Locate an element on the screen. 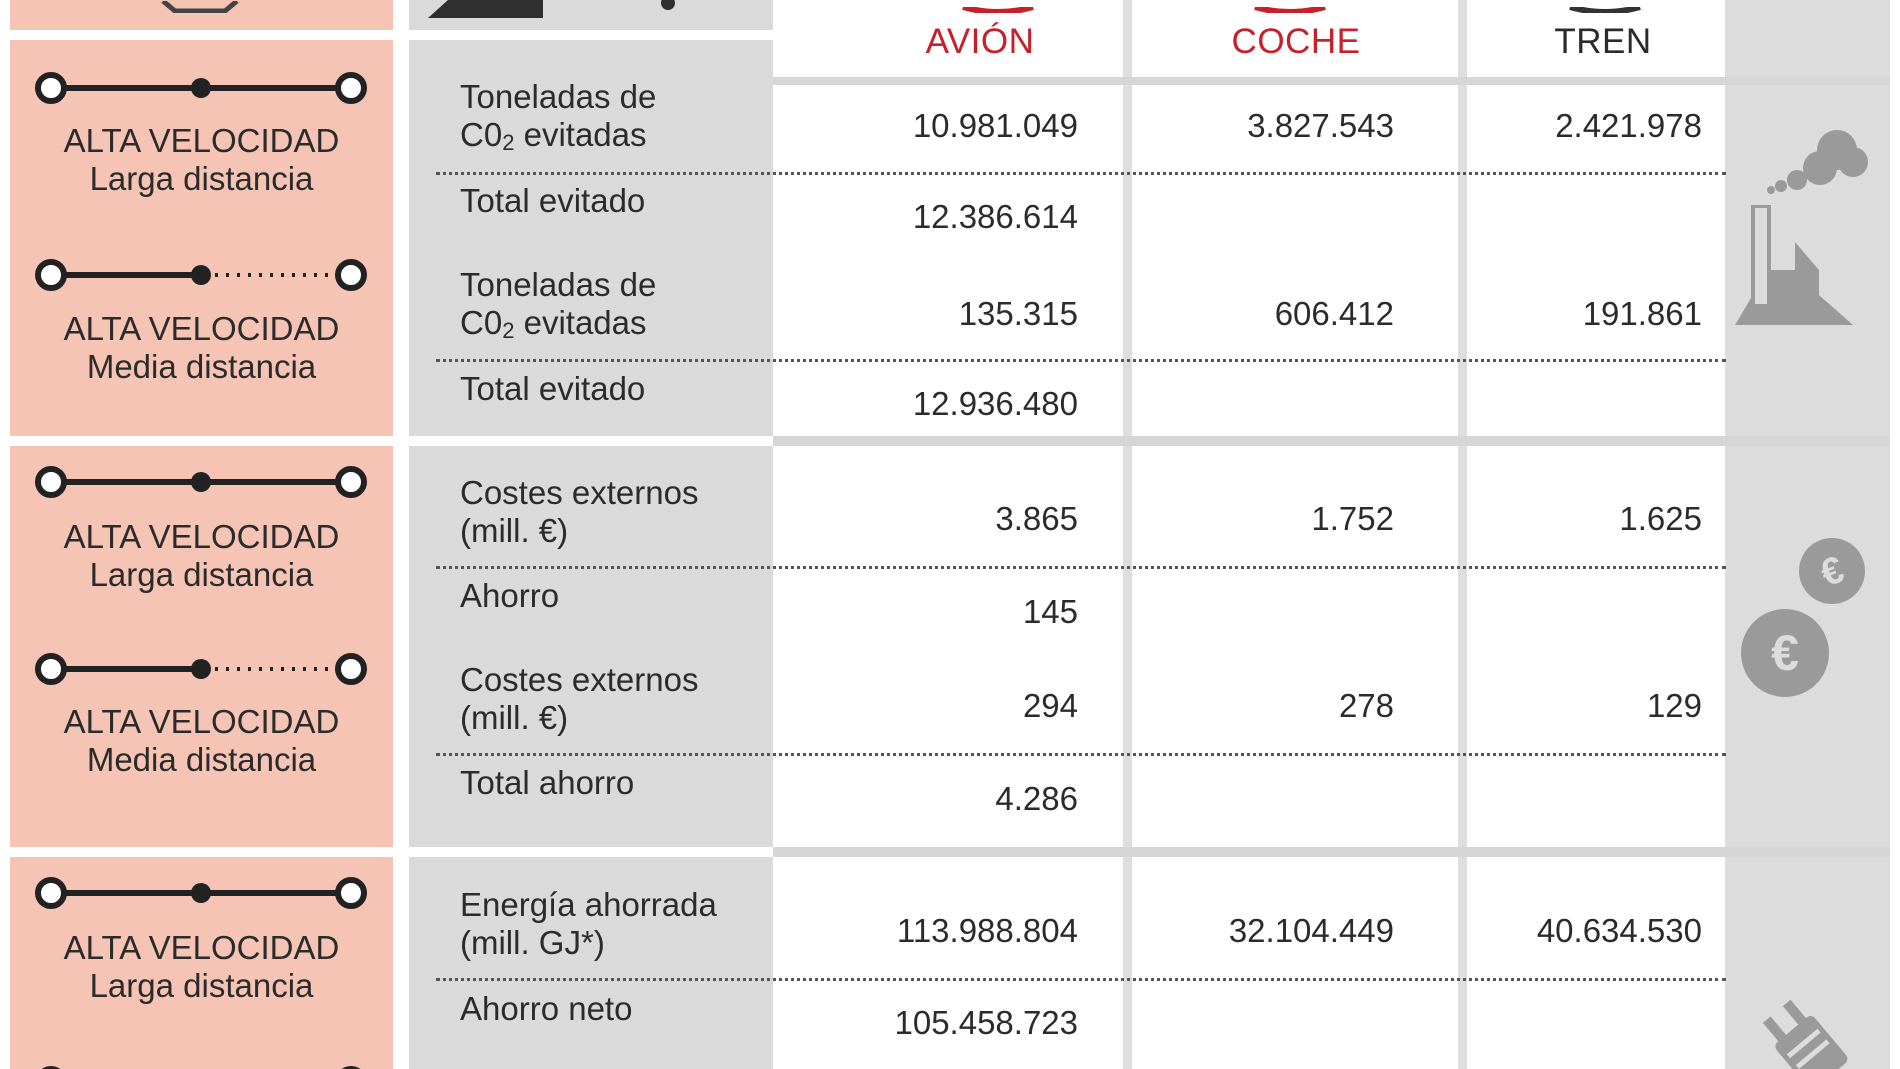 This screenshot has width=1900, height=1069. train-silhouette-partial is located at coordinates (563, 10).